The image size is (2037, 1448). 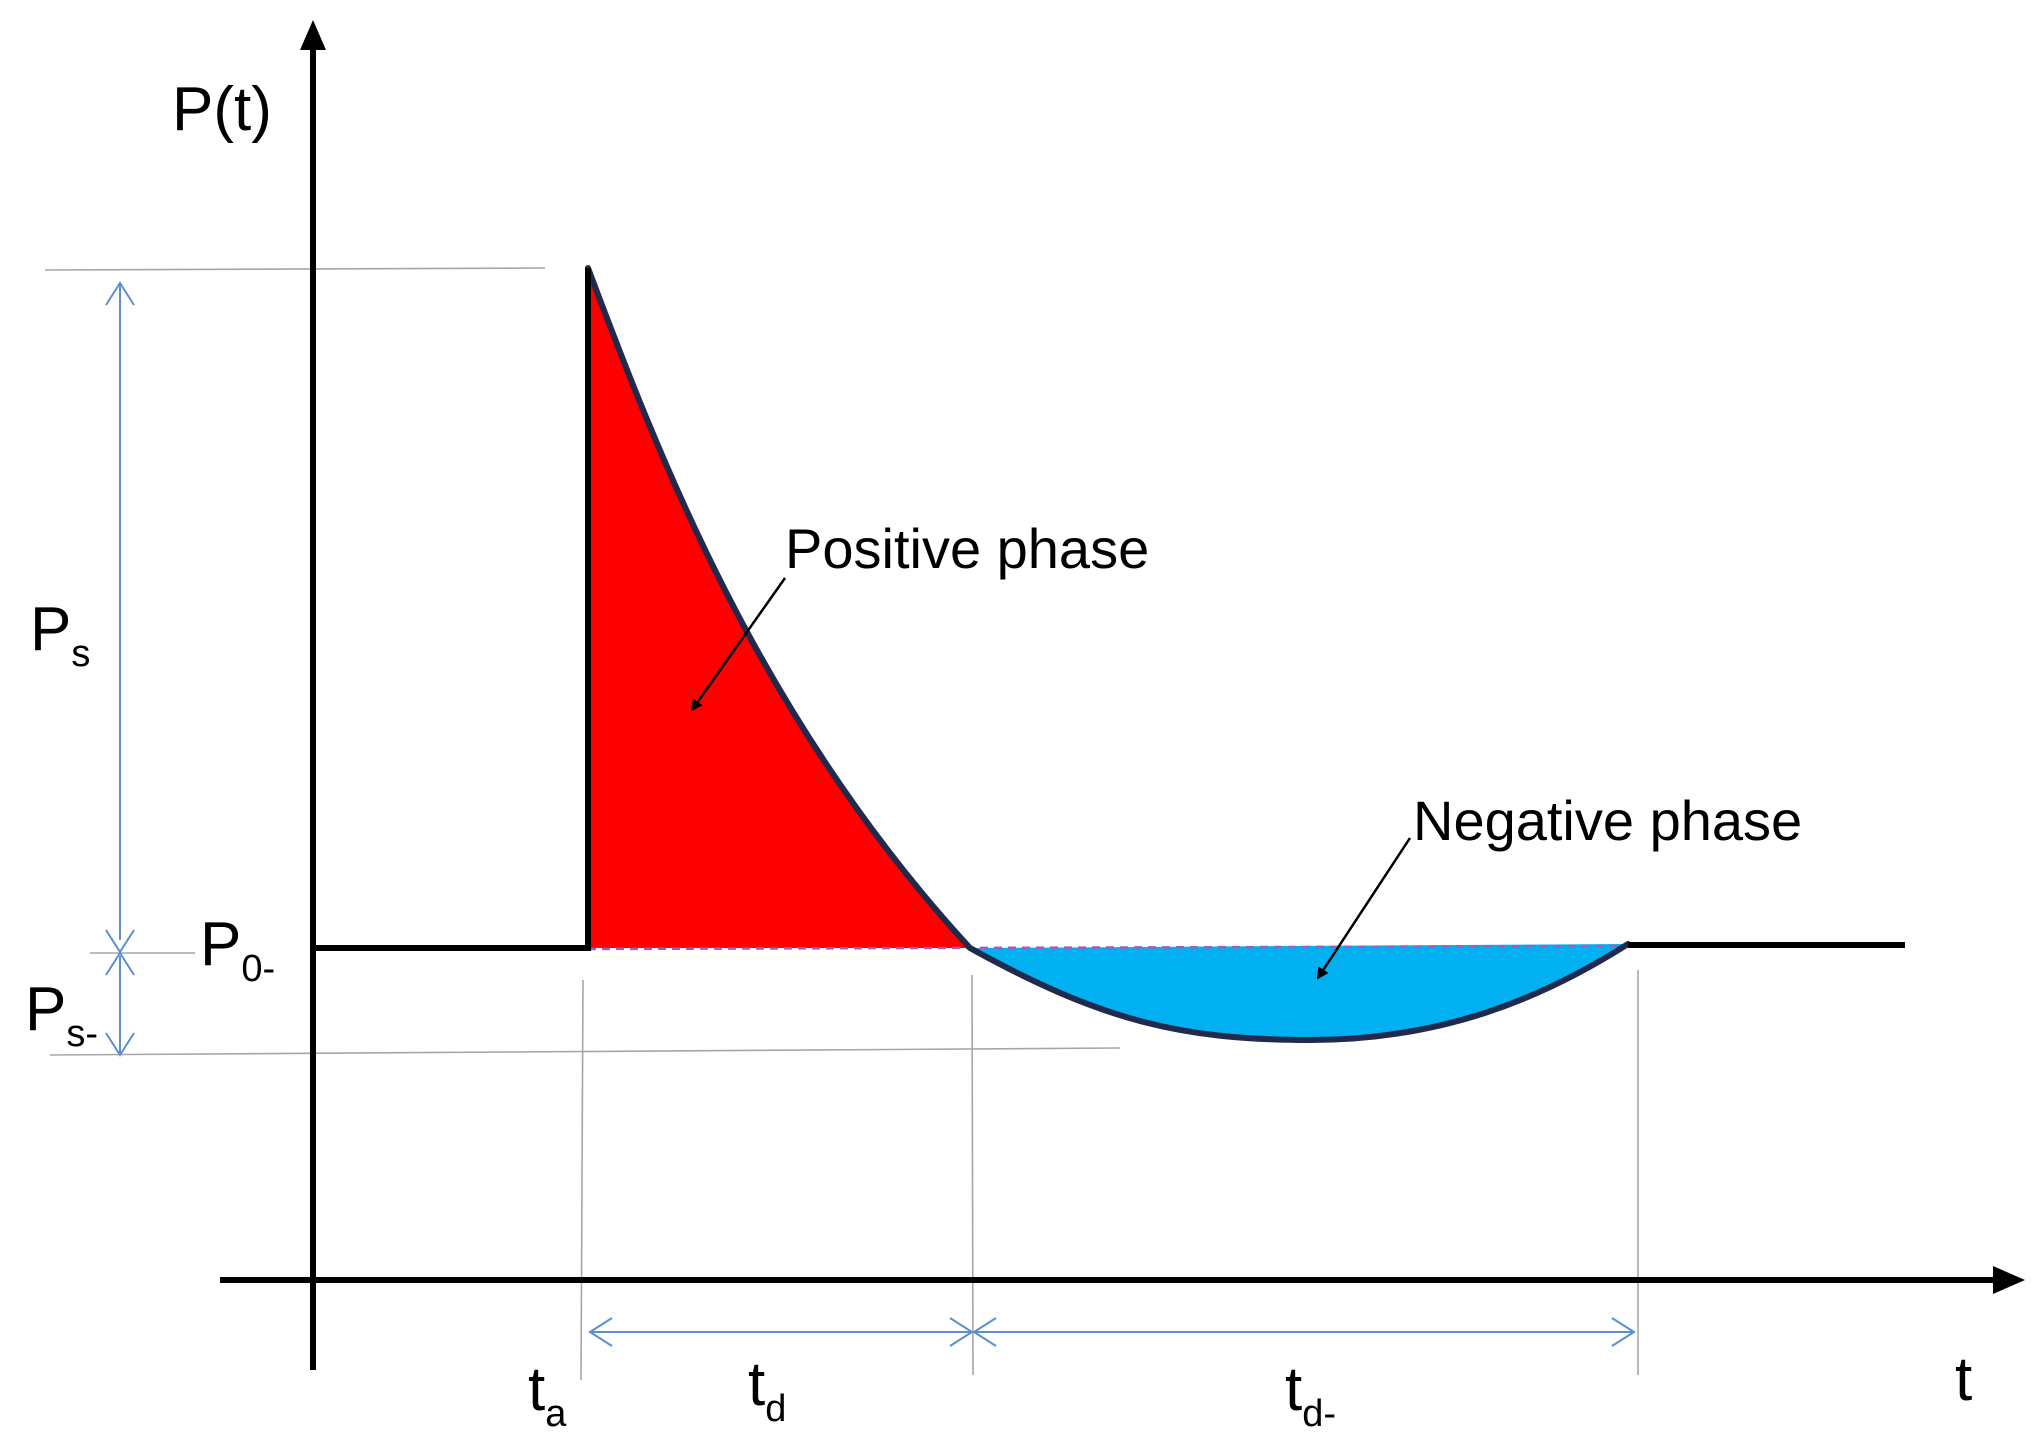 I want to click on ta-label-main: t, so click(x=536, y=1389).